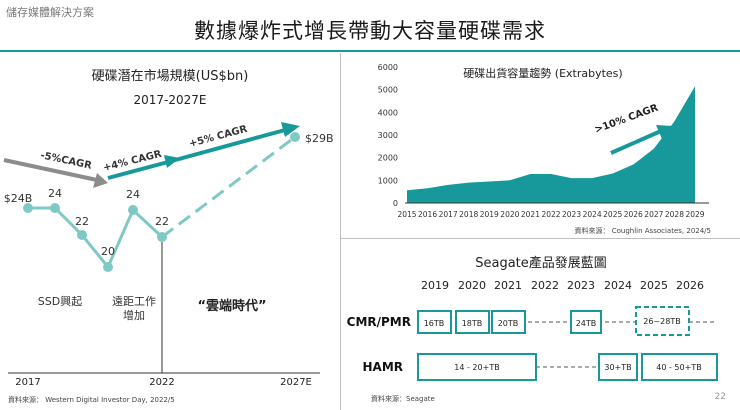 The width and height of the screenshot is (740, 410). Describe the element at coordinates (133, 194) in the screenshot. I see `tam-label-2021: 24` at that location.